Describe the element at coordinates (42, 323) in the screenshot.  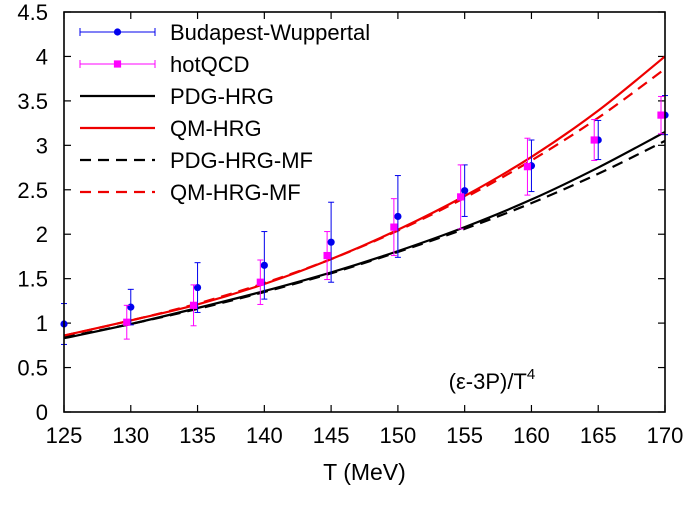
I see `y-tick-label: 1` at that location.